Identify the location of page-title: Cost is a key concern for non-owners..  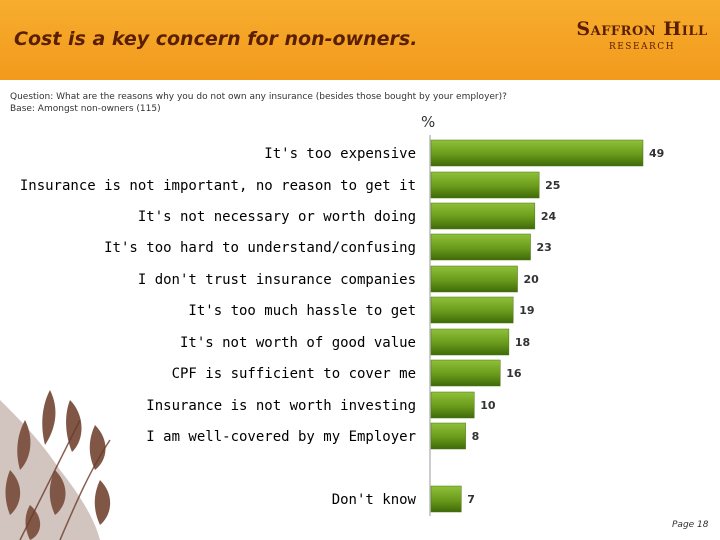
(216, 39).